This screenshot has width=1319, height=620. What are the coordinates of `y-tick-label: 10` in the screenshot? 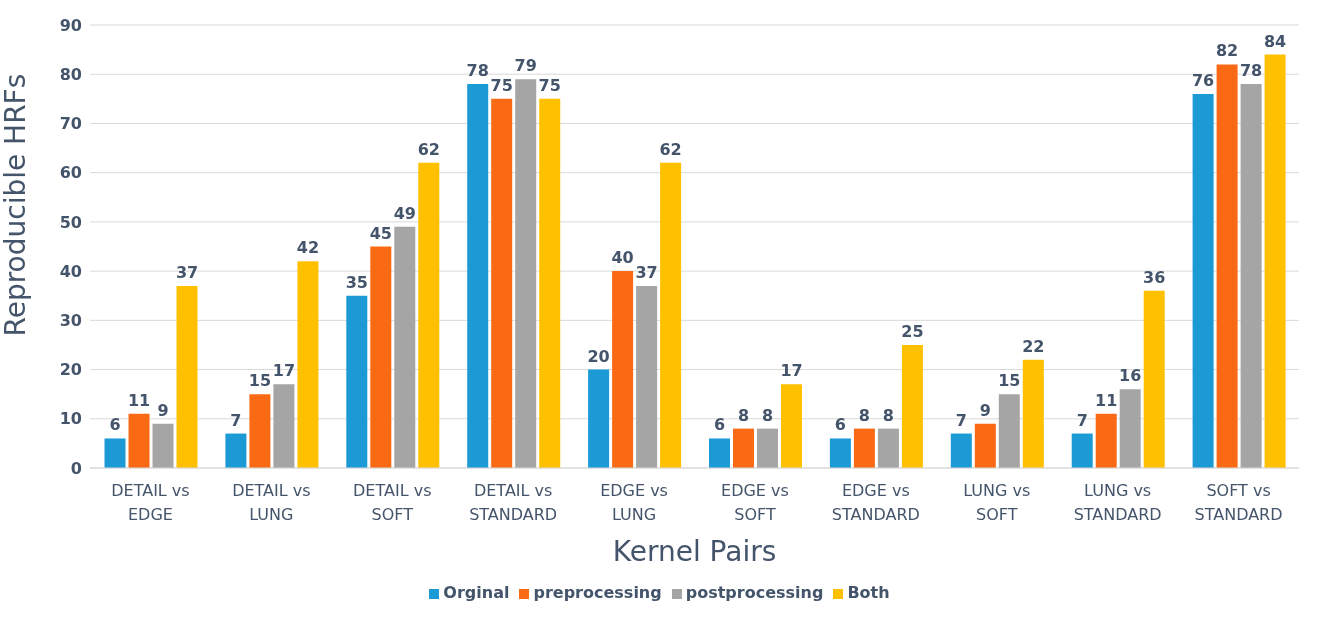 It's located at (70, 419).